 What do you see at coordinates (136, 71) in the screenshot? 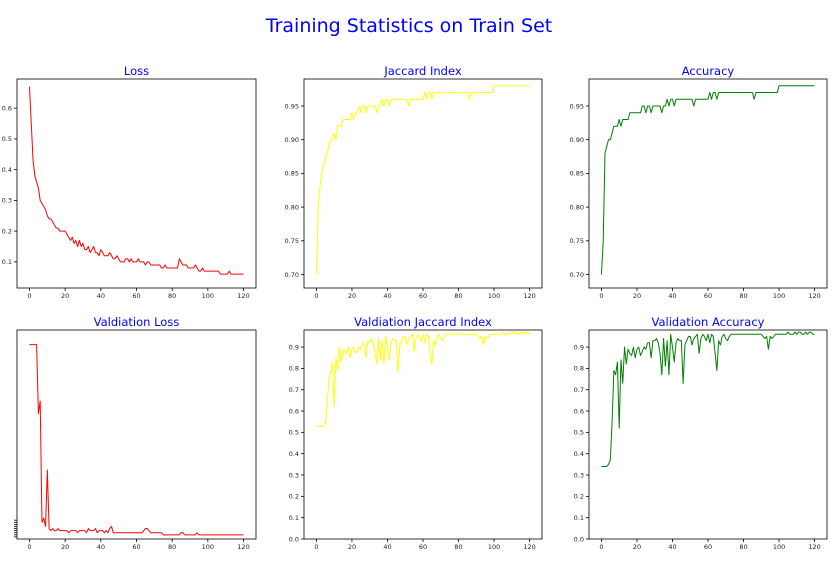
I see `subplot-title: Loss` at bounding box center [136, 71].